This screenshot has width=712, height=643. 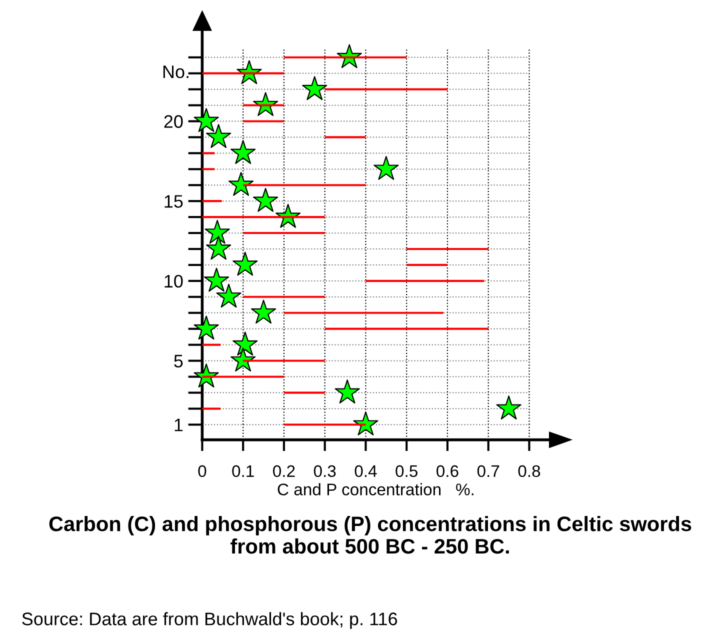 I want to click on y-tick-label: 1, so click(x=178, y=425).